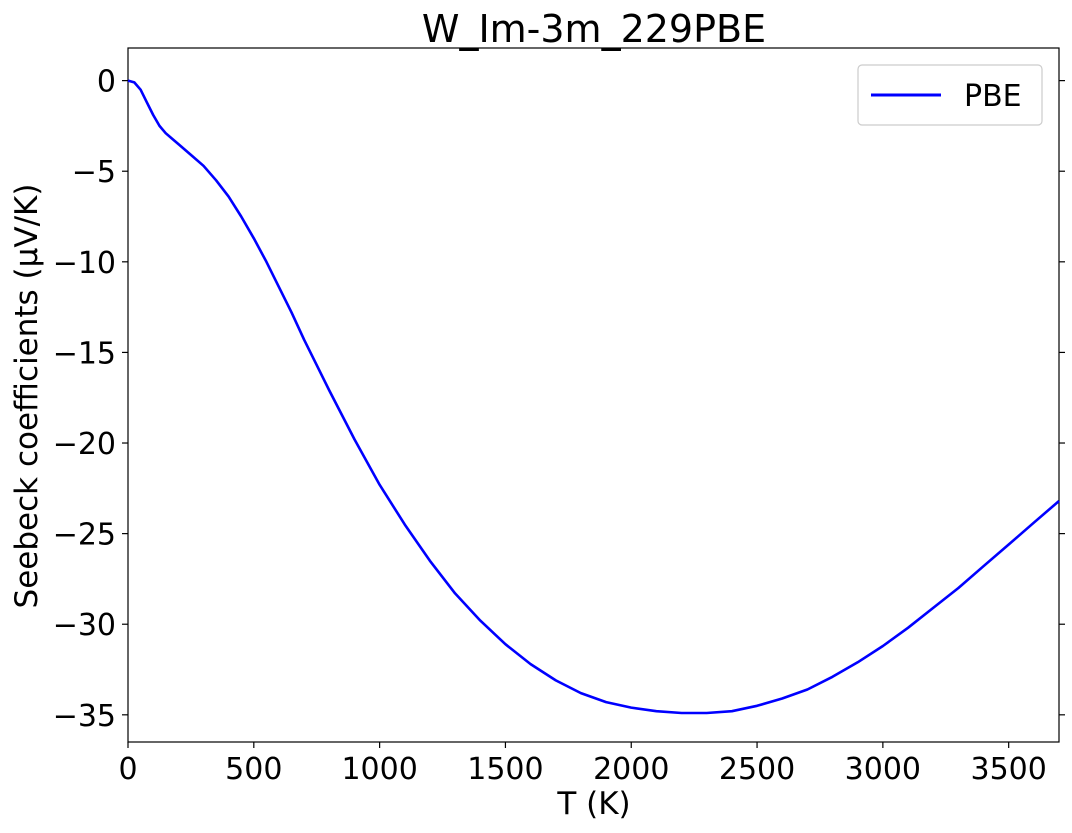  I want to click on x-axis-label: T (K), so click(593, 804).